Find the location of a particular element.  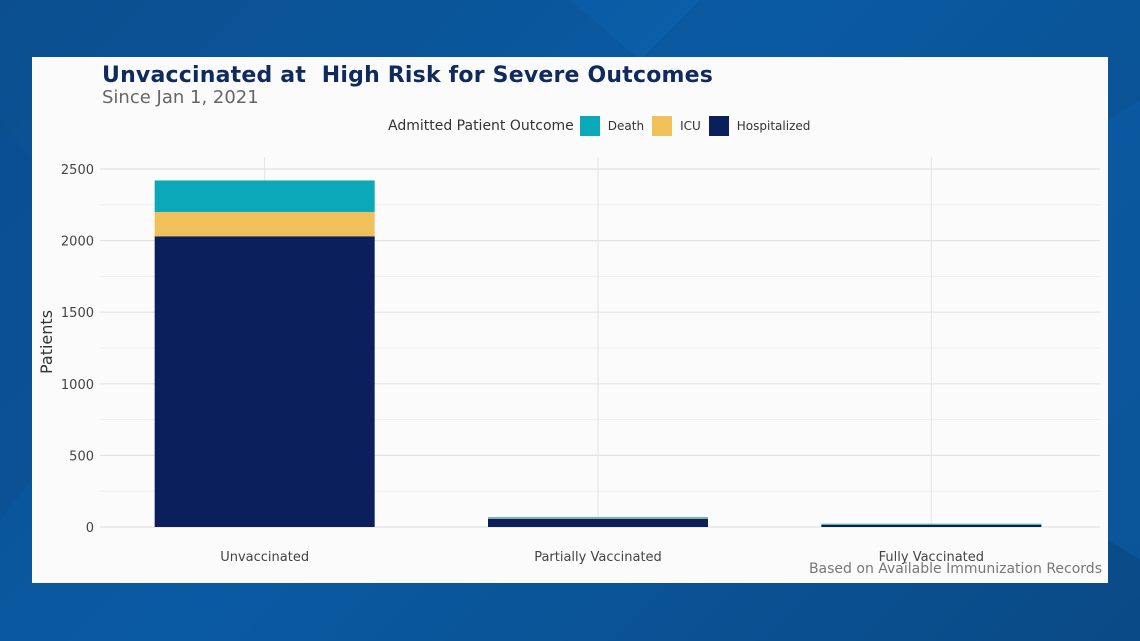

footnote: Based on Available Immunization Records is located at coordinates (955, 569).